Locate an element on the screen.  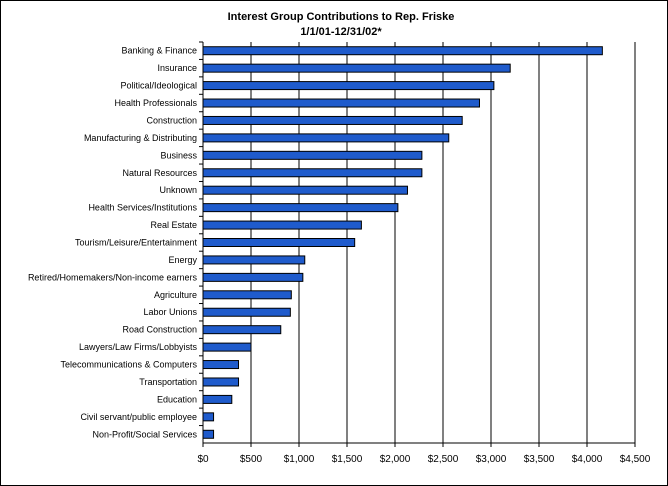
category-label: Unknown is located at coordinates (178, 190).